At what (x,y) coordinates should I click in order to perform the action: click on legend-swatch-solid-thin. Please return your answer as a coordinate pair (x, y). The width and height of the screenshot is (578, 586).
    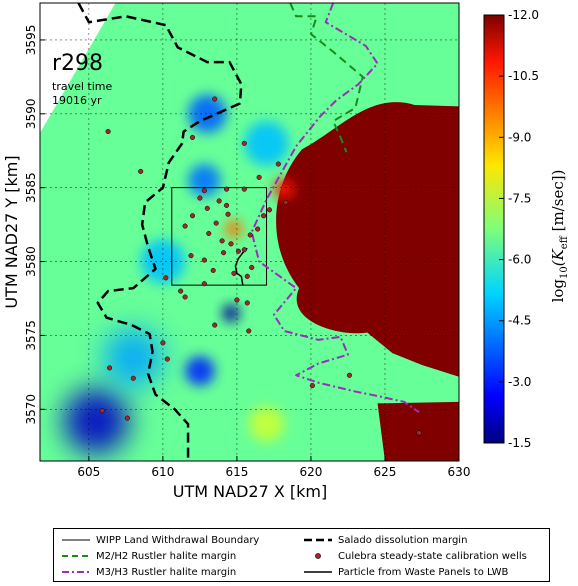
    Looking at the image, I should click on (76, 540).